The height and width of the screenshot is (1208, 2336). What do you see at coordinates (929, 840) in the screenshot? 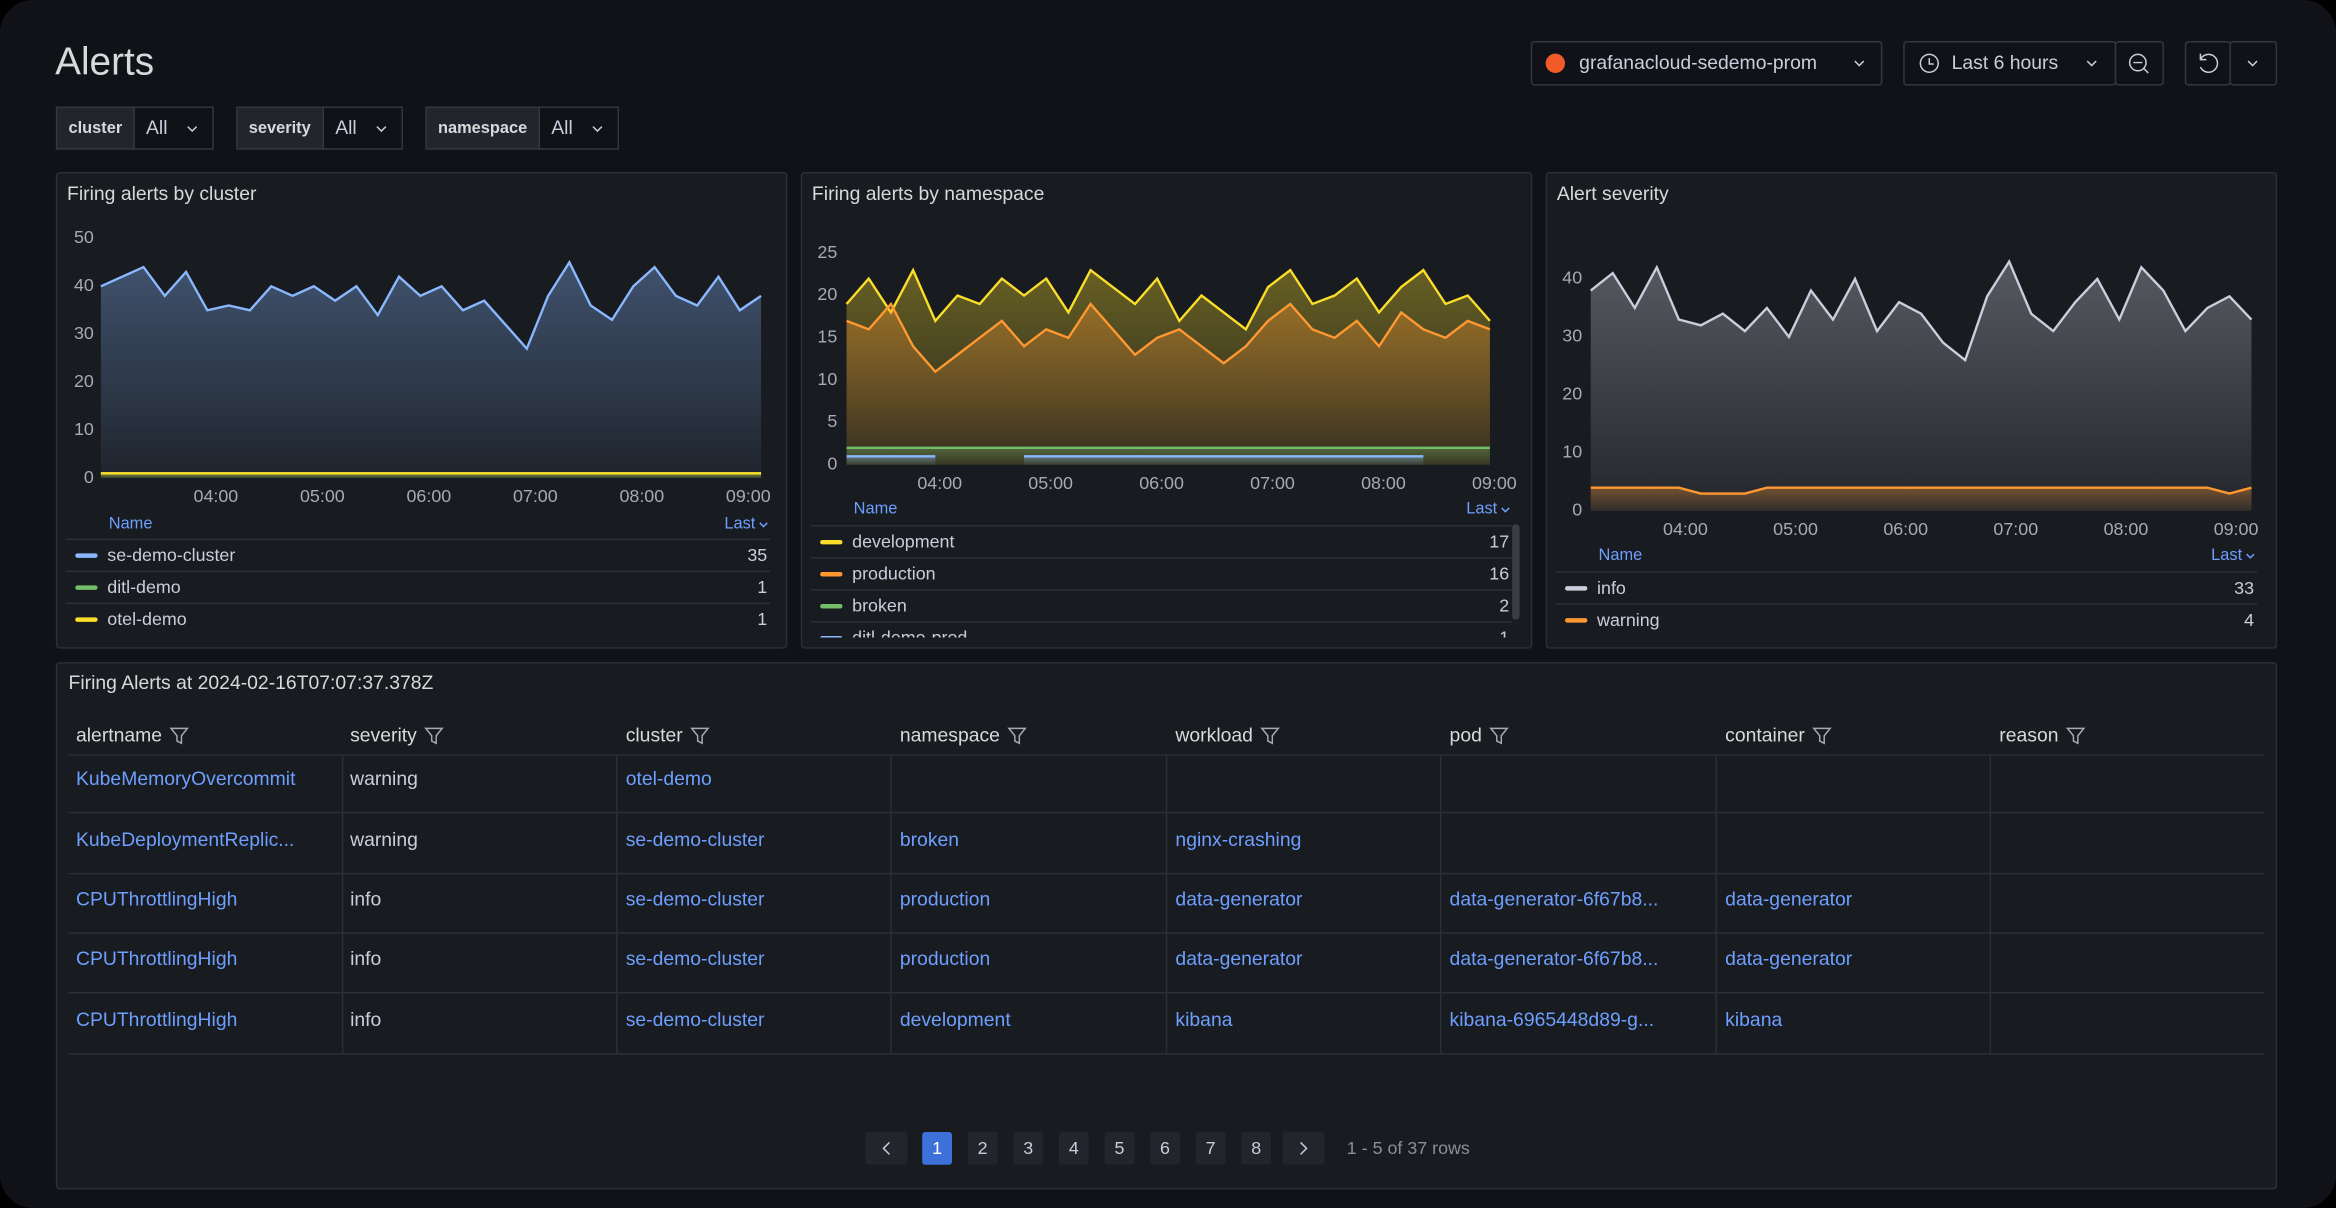
I see `table-cell: broken` at bounding box center [929, 840].